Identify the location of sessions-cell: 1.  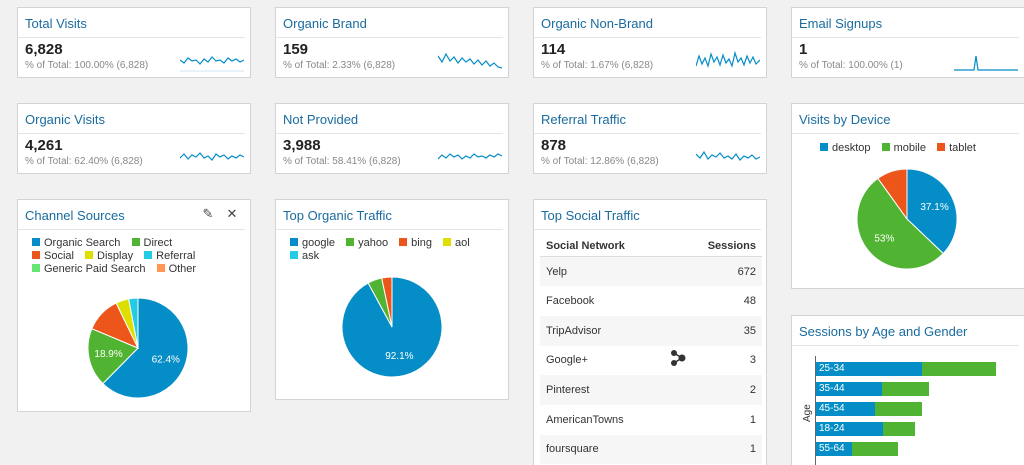
(752, 419).